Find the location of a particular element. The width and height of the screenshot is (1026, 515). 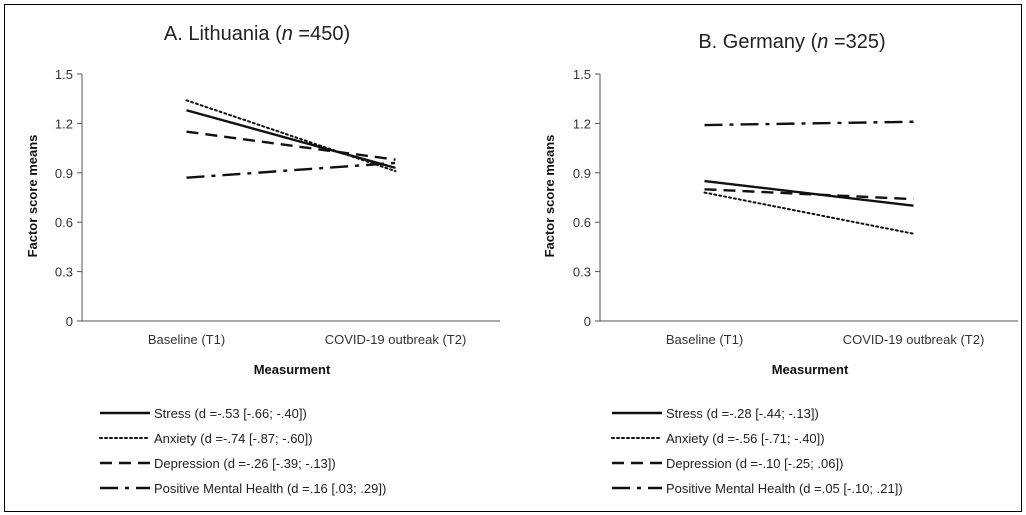

series-line-solid is located at coordinates (291, 139).